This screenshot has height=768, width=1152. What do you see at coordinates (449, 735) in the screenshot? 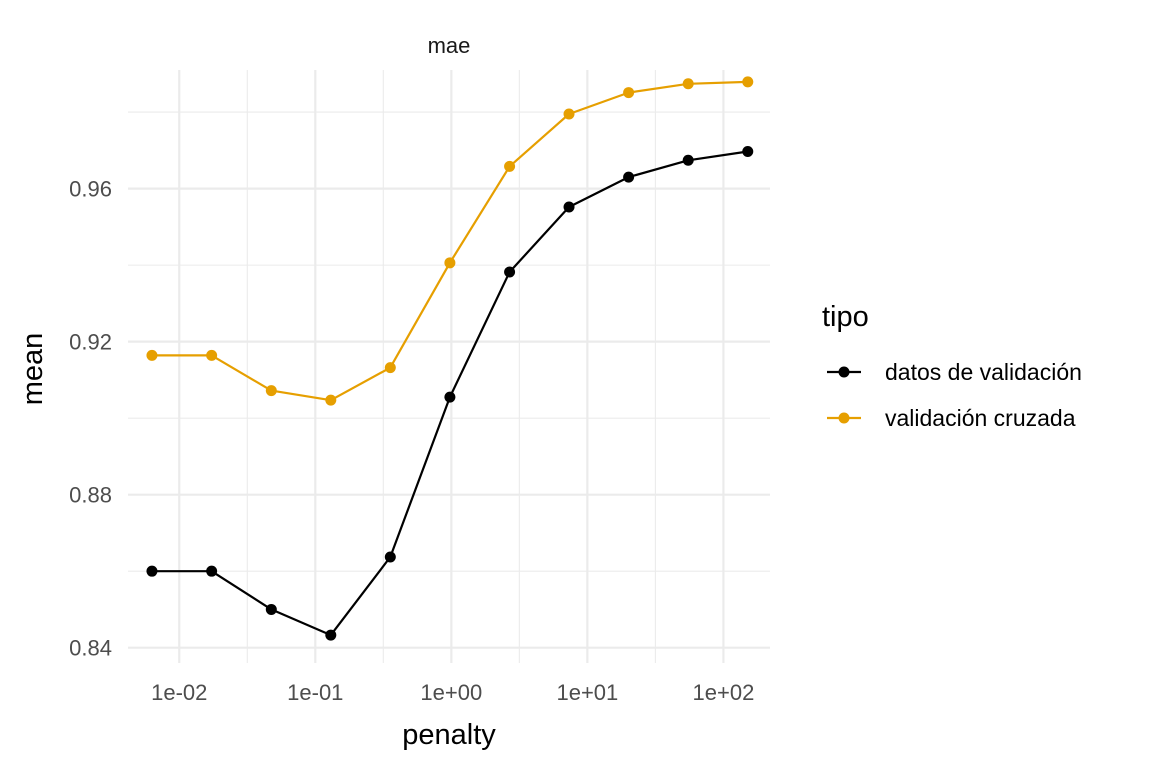
I see `x-axis-title: penalty` at bounding box center [449, 735].